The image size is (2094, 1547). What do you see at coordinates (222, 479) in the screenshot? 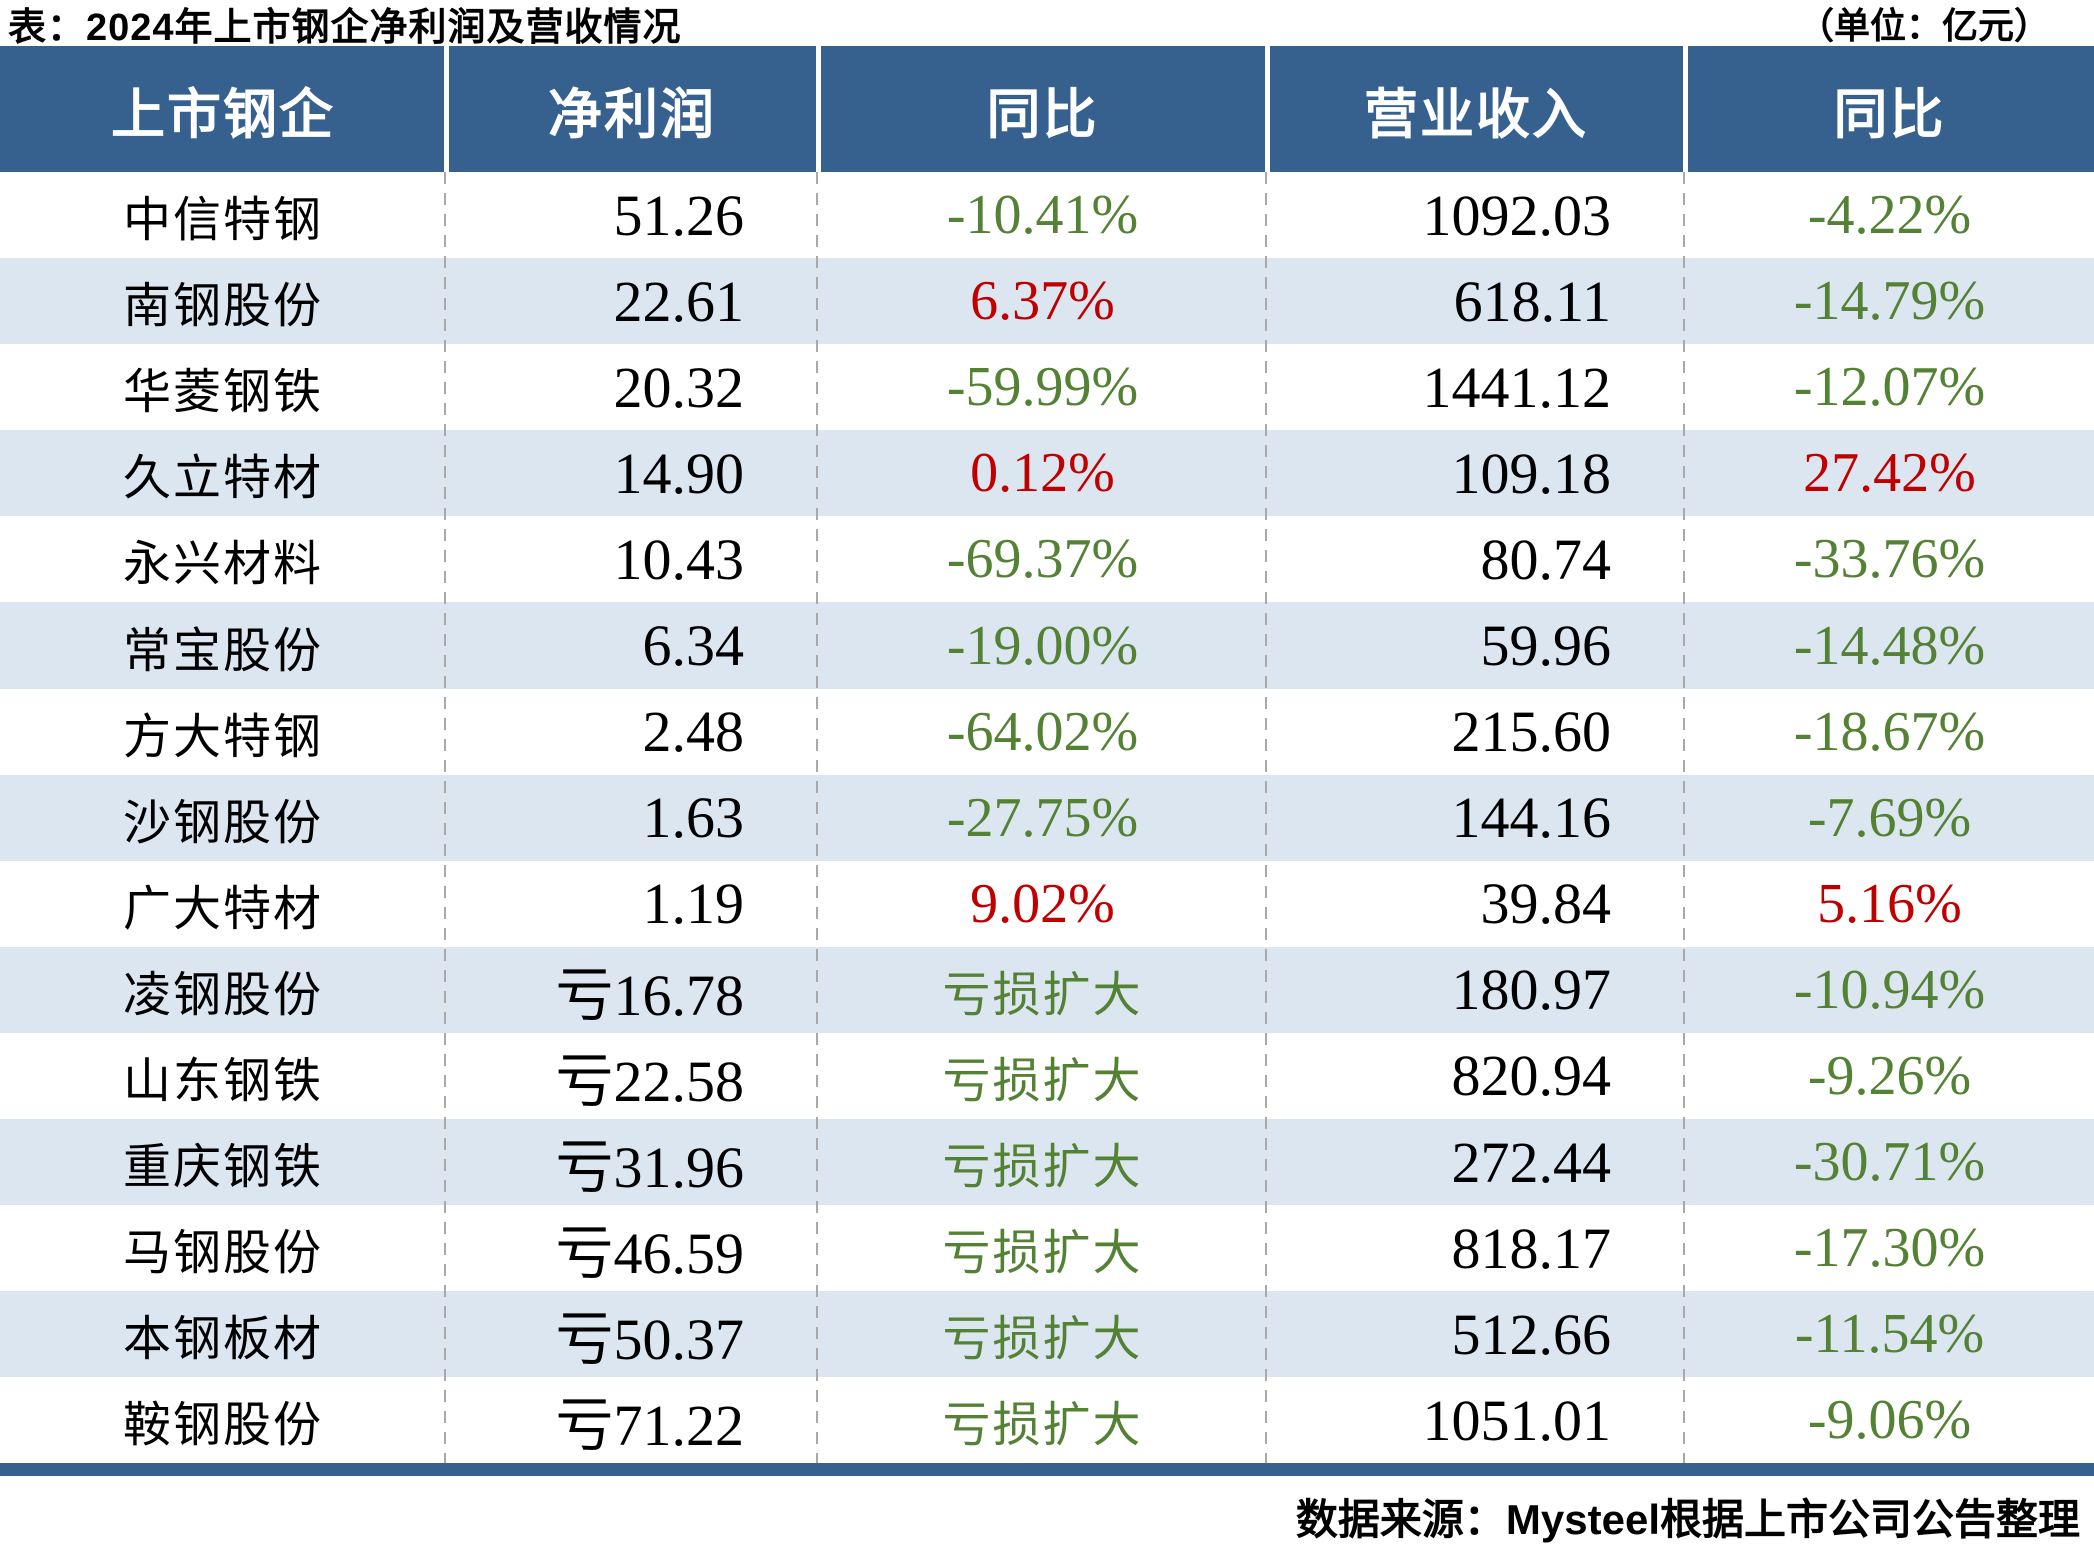
I see `company-name-cell: 久立特材` at bounding box center [222, 479].